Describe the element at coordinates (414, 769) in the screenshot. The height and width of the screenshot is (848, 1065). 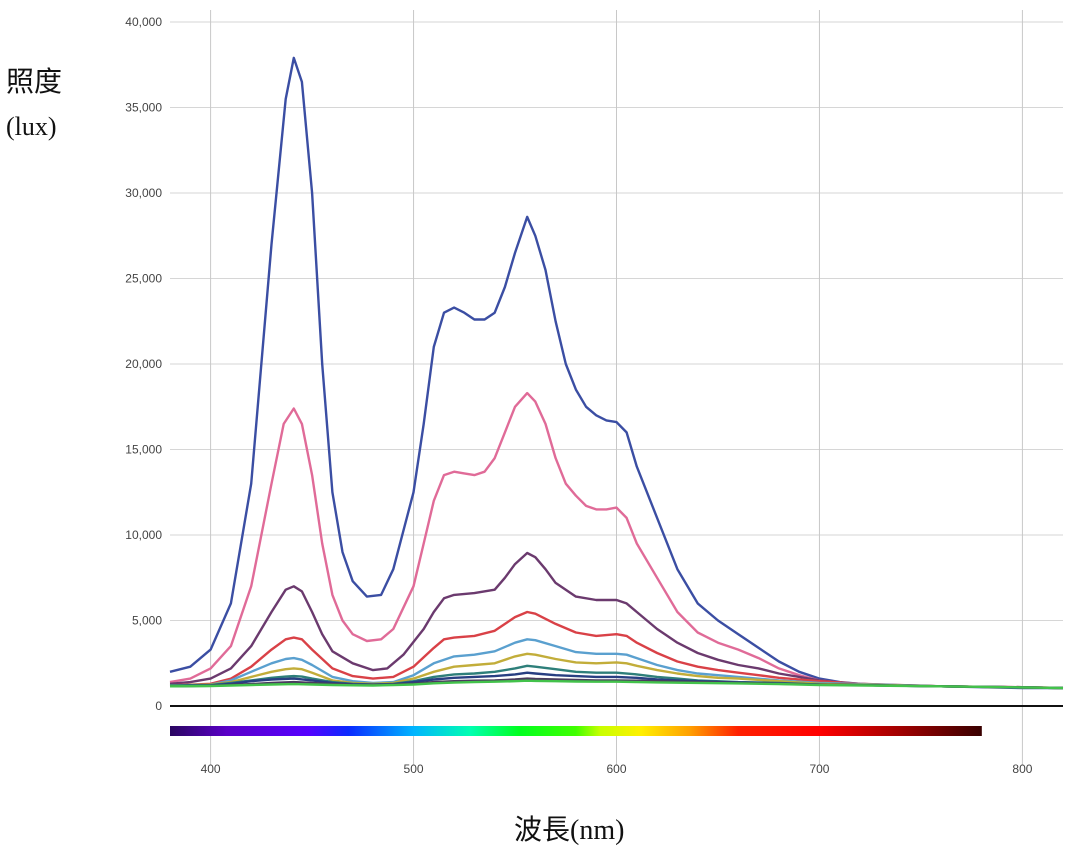
I see `x-tick-label: 500` at that location.